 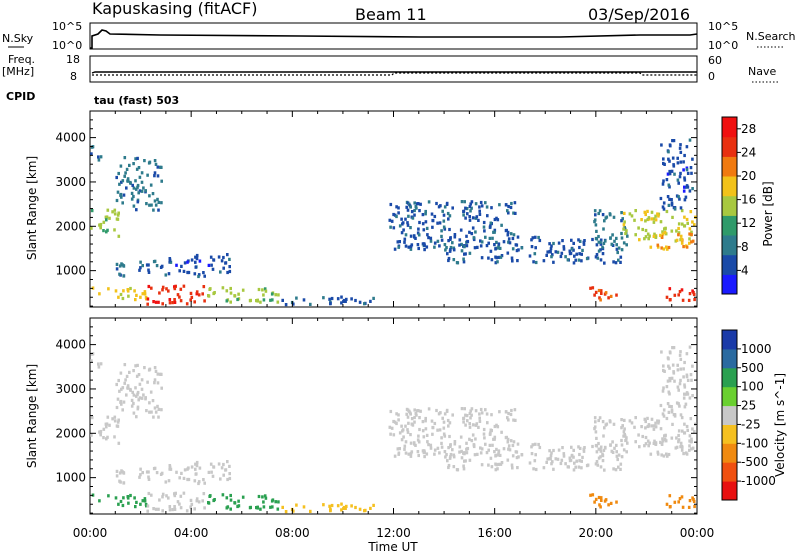 What do you see at coordinates (392, 547) in the screenshot?
I see `time-axis-label: Time UT` at bounding box center [392, 547].